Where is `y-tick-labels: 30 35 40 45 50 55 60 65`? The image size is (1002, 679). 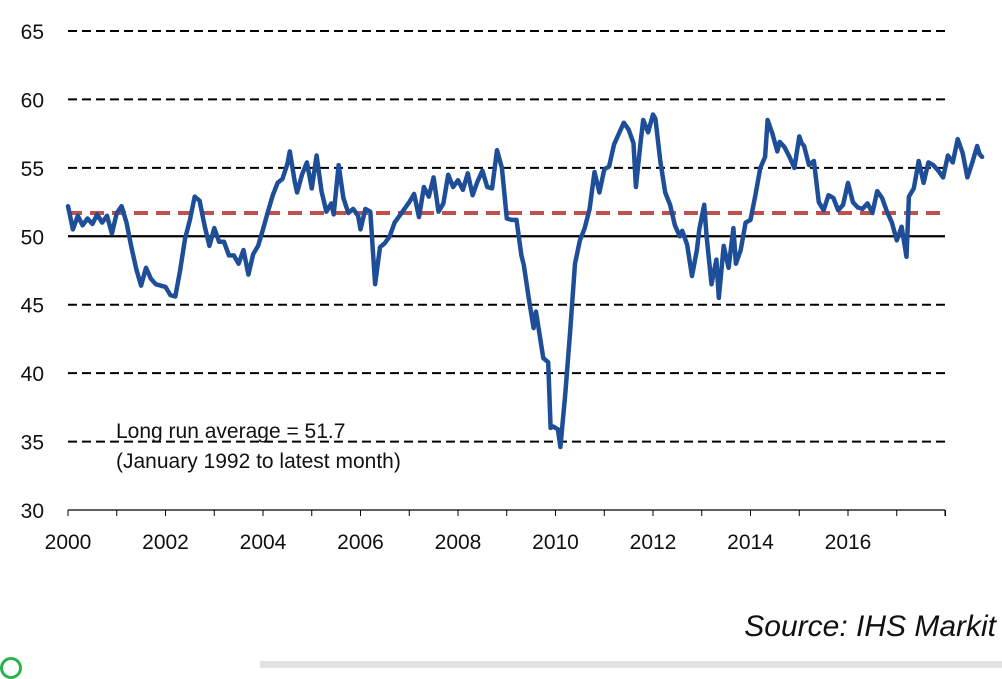 y-tick-labels: 30 35 40 45 50 55 60 65 is located at coordinates (32, 272).